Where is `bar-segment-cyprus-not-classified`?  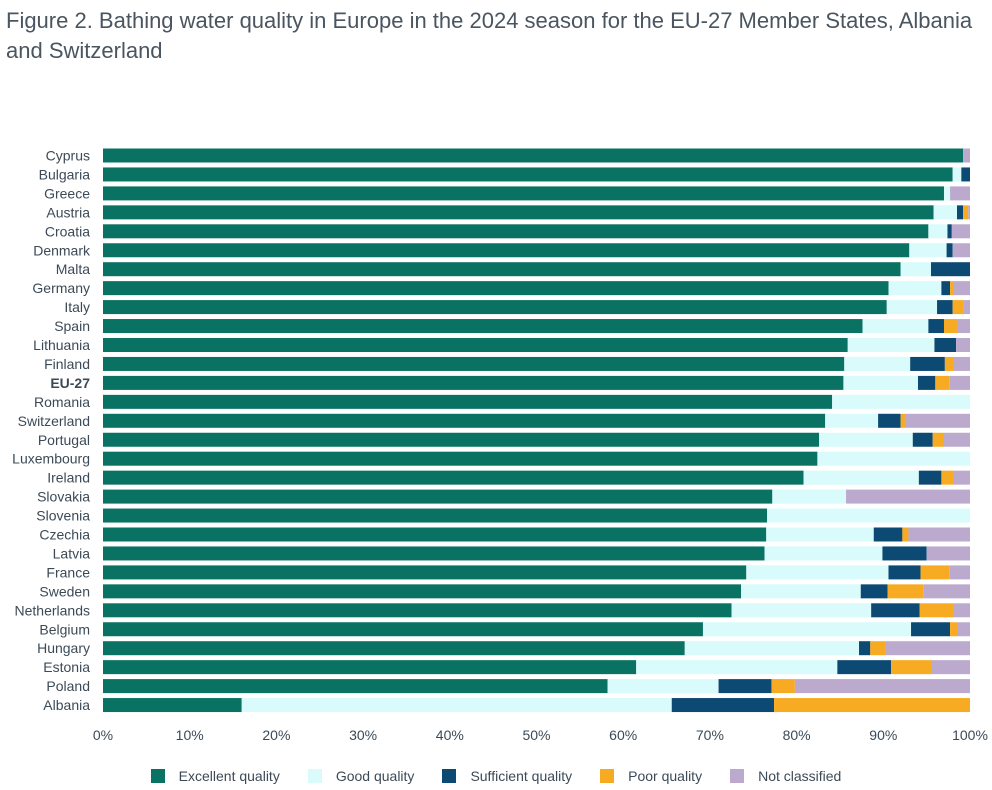 bar-segment-cyprus-not-classified is located at coordinates (966, 155).